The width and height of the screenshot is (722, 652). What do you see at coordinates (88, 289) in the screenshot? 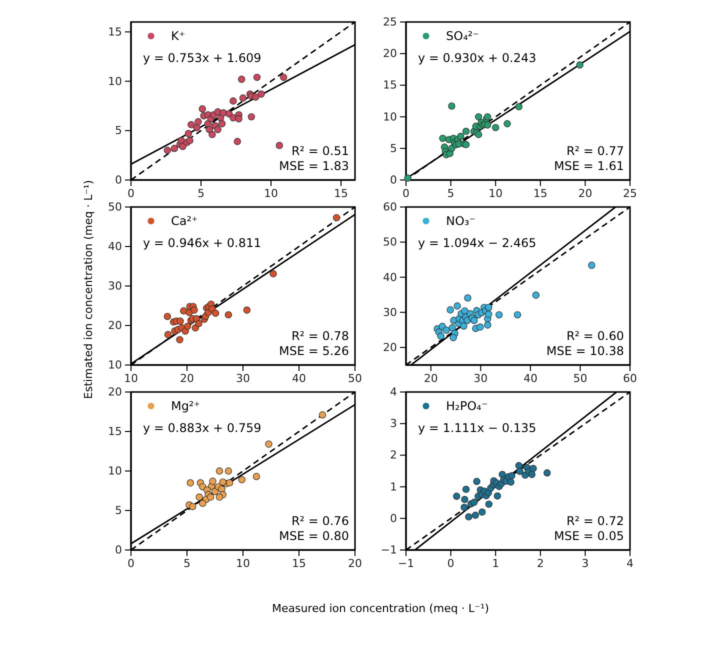
I see `y-axis-title: Estimated ion concentration (meq · L⁻¹)` at bounding box center [88, 289].